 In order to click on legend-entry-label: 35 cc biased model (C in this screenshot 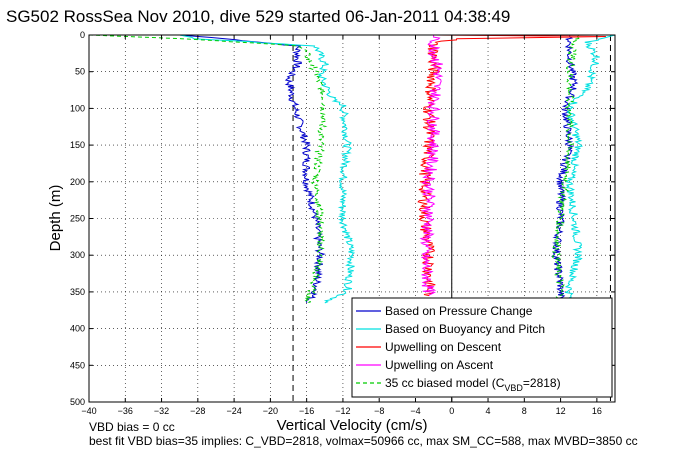, I will do `click(445, 383)`.